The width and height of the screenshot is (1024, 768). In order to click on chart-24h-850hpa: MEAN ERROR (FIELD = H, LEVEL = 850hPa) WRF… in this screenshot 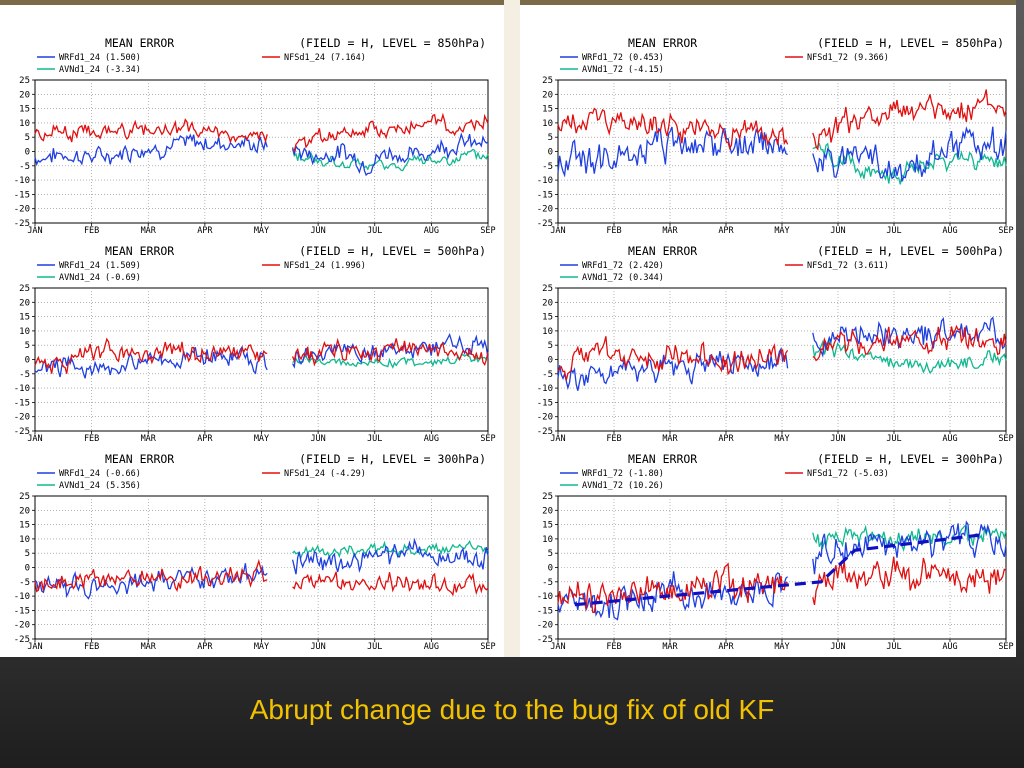, I will do `click(255, 135)`.